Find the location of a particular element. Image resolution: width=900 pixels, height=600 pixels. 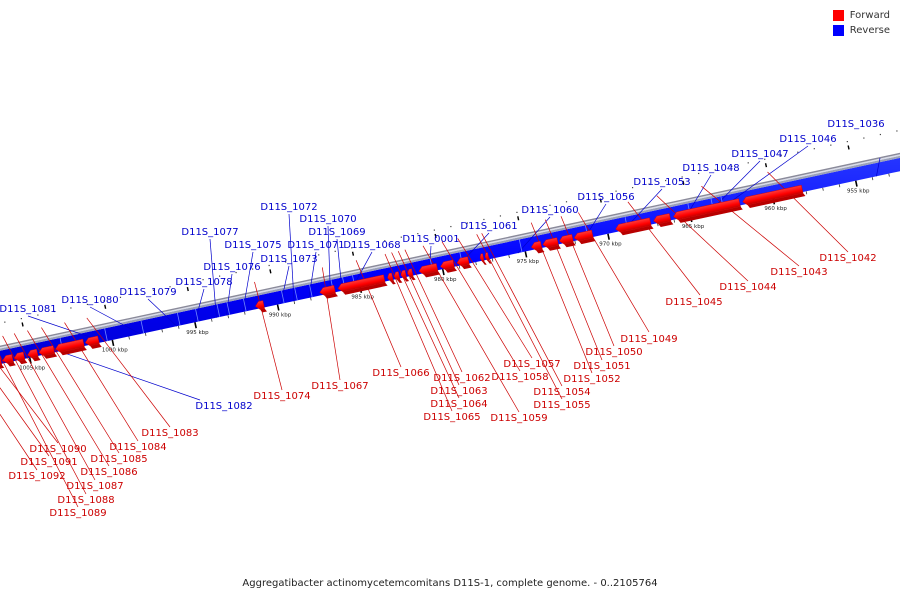

gene-label-d11s-1058: D11S_1058 is located at coordinates (519, 377).